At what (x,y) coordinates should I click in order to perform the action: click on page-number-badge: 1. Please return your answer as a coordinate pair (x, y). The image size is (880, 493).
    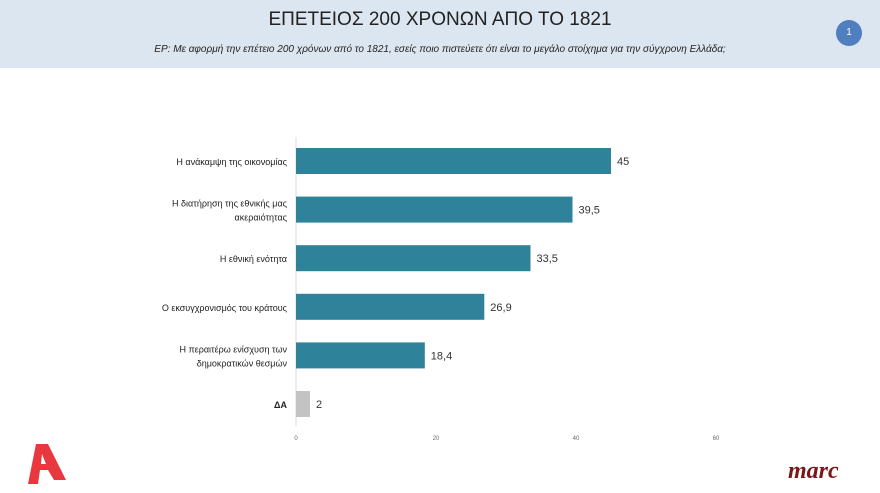
    Looking at the image, I should click on (849, 33).